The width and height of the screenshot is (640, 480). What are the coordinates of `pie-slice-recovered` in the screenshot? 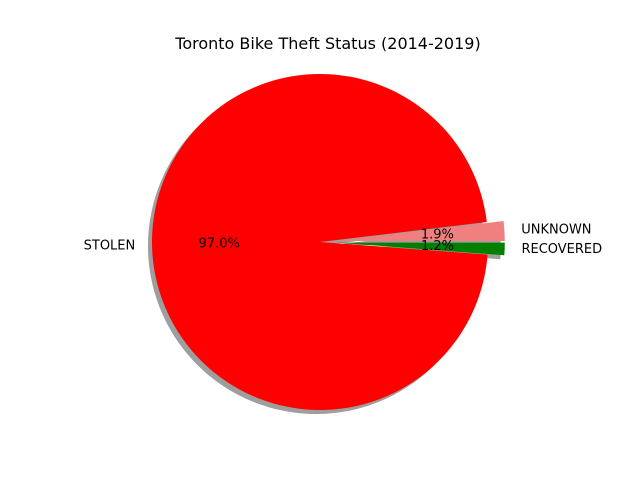 It's located at (420, 249).